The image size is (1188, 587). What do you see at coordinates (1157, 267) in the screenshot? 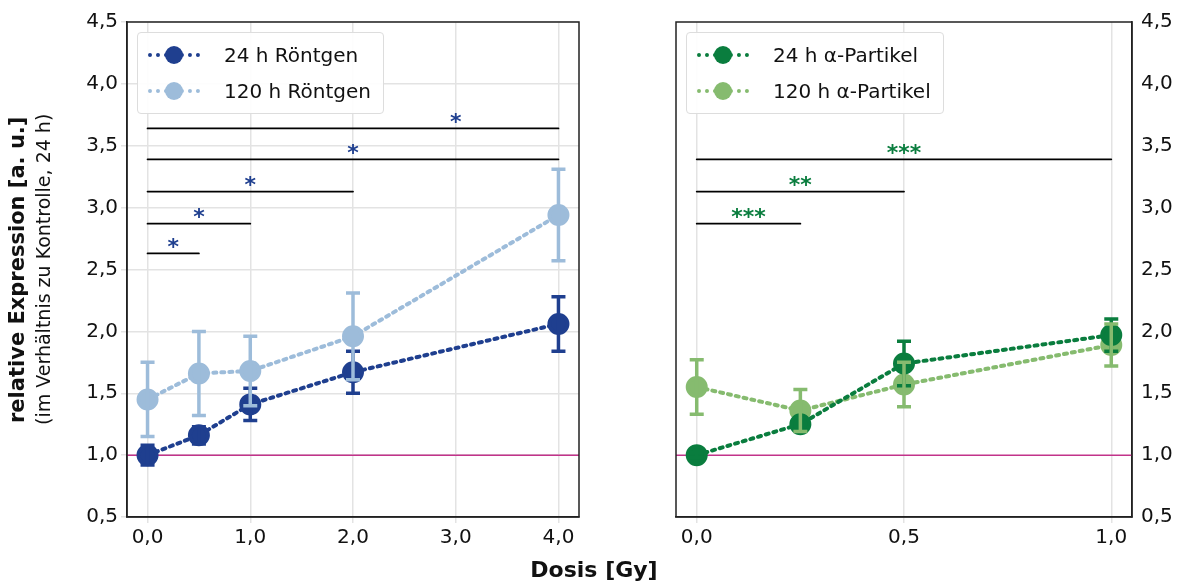
I see `y2-tick-label: 2,5` at bounding box center [1157, 267].